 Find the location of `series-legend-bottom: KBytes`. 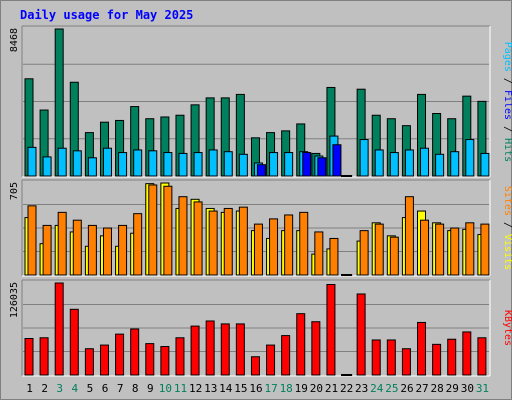

series-legend-bottom: KBytes is located at coordinates (507, 328).